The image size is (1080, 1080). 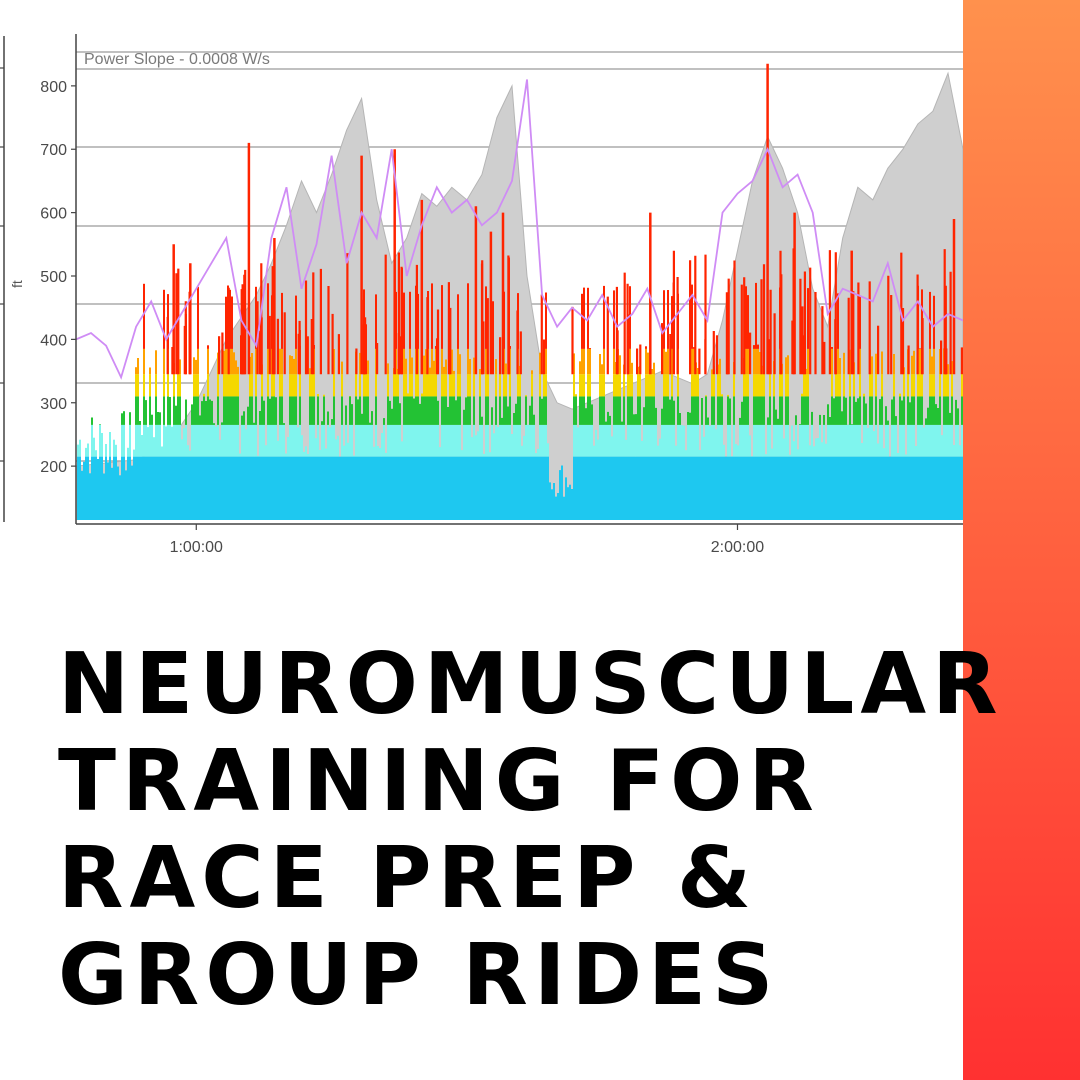 I want to click on x-tick-labels: 1:00:00 2:00:00, so click(x=467, y=547).